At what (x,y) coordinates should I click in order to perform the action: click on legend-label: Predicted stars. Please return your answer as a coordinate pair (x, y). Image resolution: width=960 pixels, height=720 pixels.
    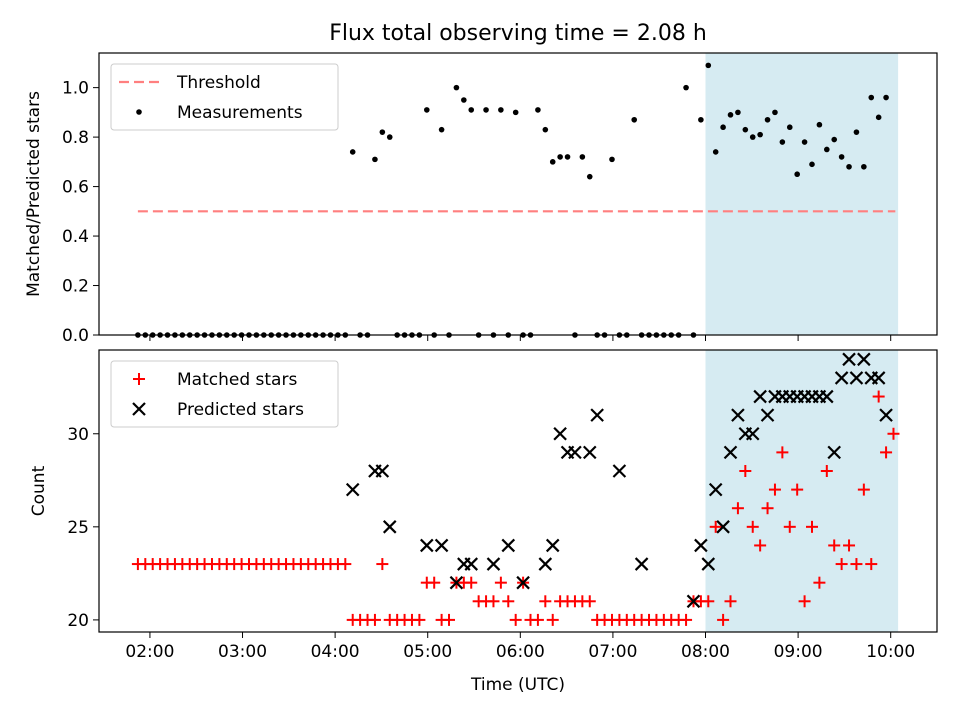
    Looking at the image, I should click on (240, 410).